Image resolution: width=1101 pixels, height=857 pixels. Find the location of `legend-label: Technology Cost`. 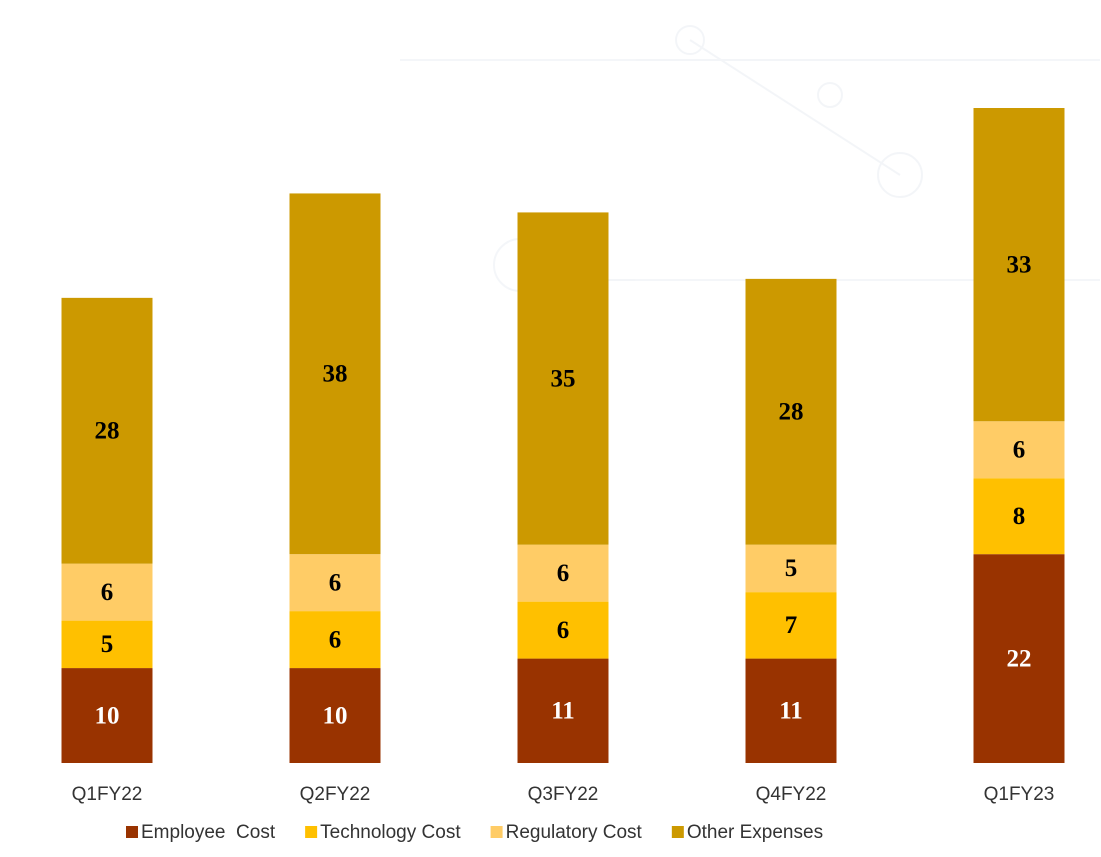

legend-label: Technology Cost is located at coordinates (390, 832).